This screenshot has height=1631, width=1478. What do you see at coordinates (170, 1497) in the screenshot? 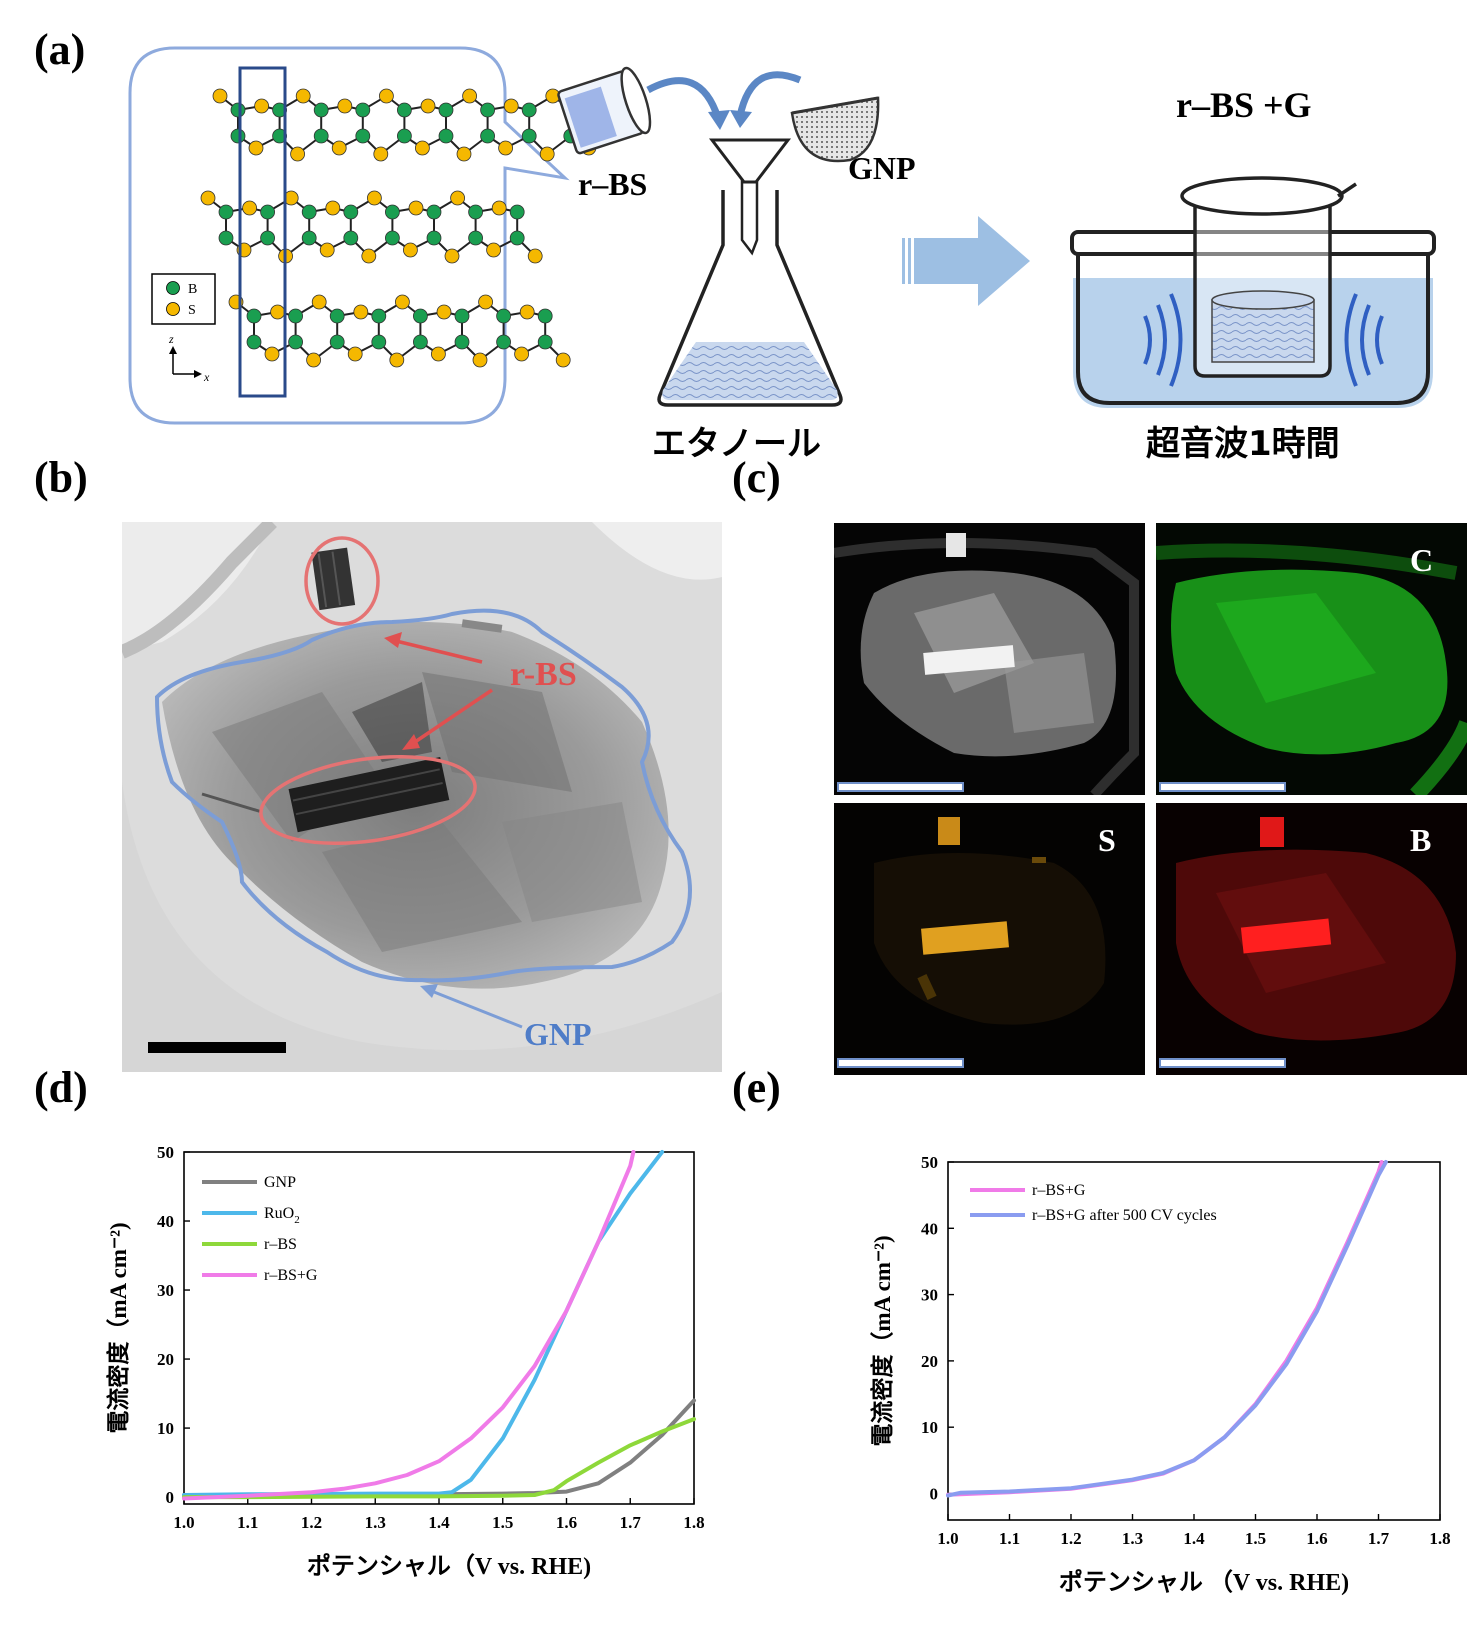
I see `y-tick-label: 0` at bounding box center [170, 1497].